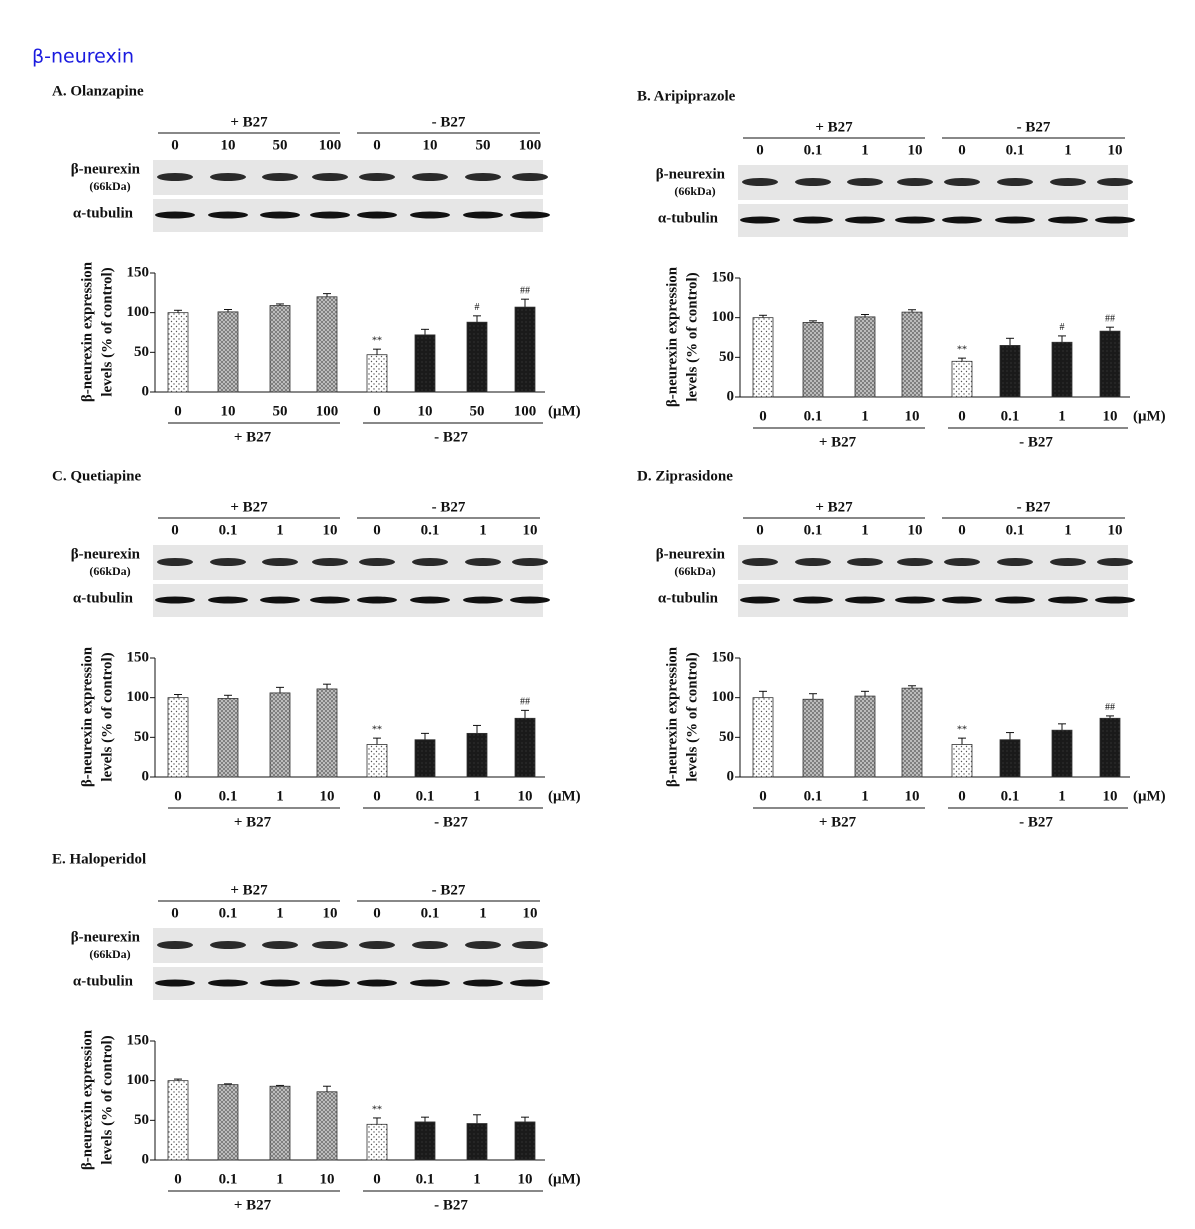 The height and width of the screenshot is (1229, 1195). I want to click on y-tick-label: 0, so click(146, 1159).